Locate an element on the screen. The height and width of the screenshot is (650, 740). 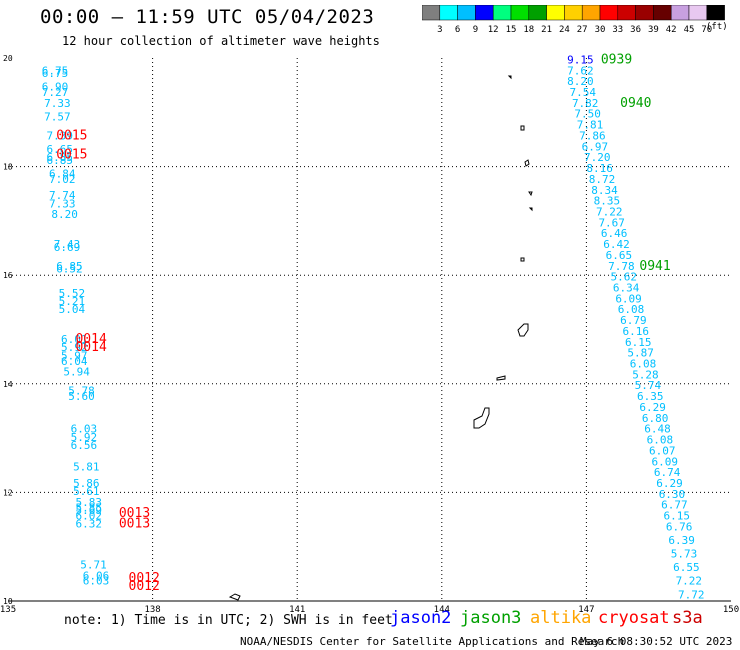
wave-height-label: 7.81 is located at coordinates (590, 125).